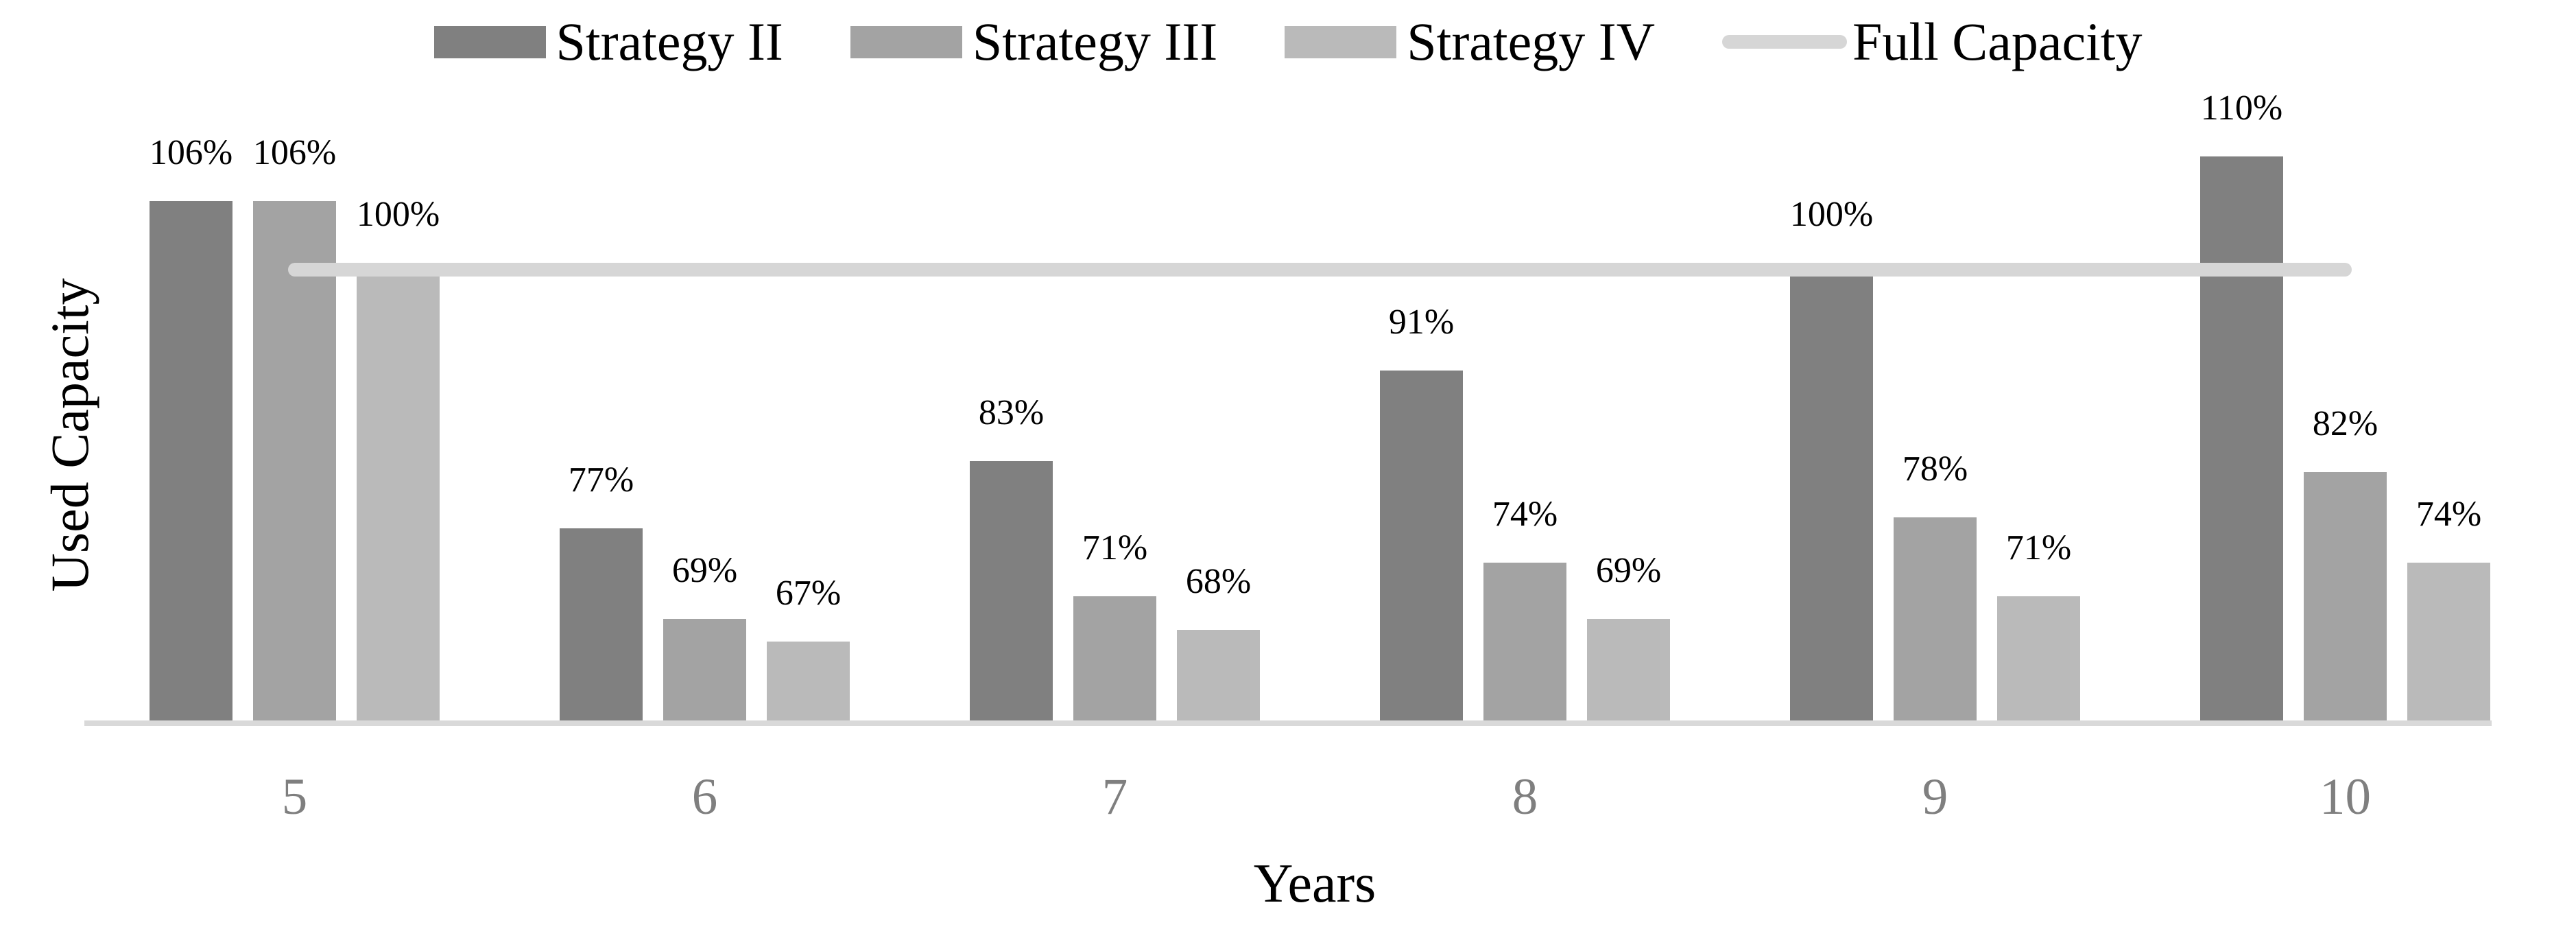 This screenshot has height=927, width=2576. What do you see at coordinates (1525, 514) in the screenshot?
I see `data-label-strategy-iii-year-8: 74%` at bounding box center [1525, 514].